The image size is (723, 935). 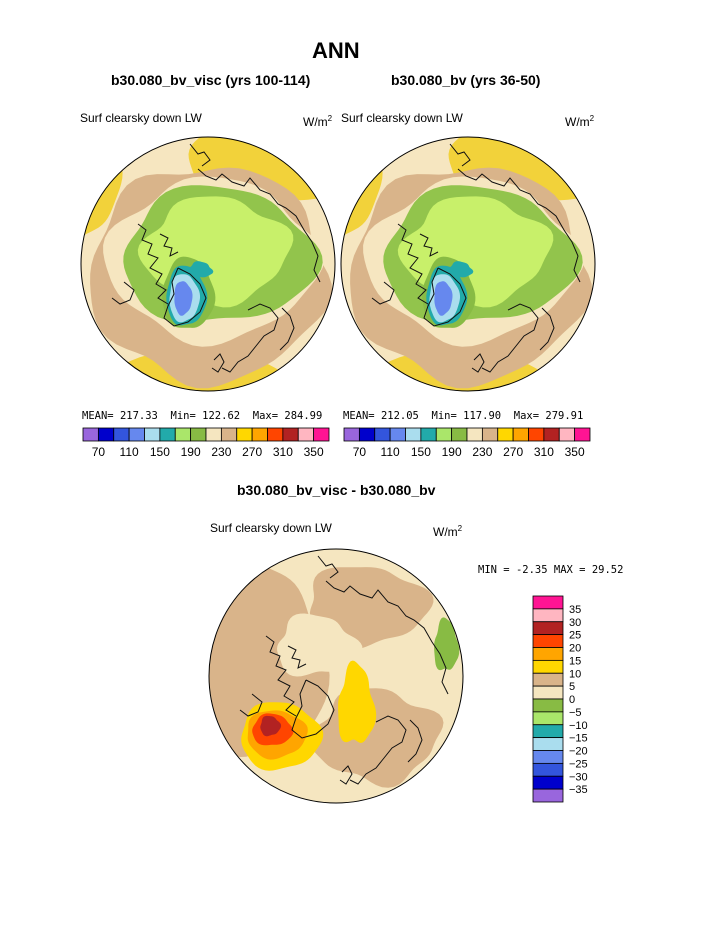 I want to click on colorbar-tick-label: 30, so click(x=575, y=623).